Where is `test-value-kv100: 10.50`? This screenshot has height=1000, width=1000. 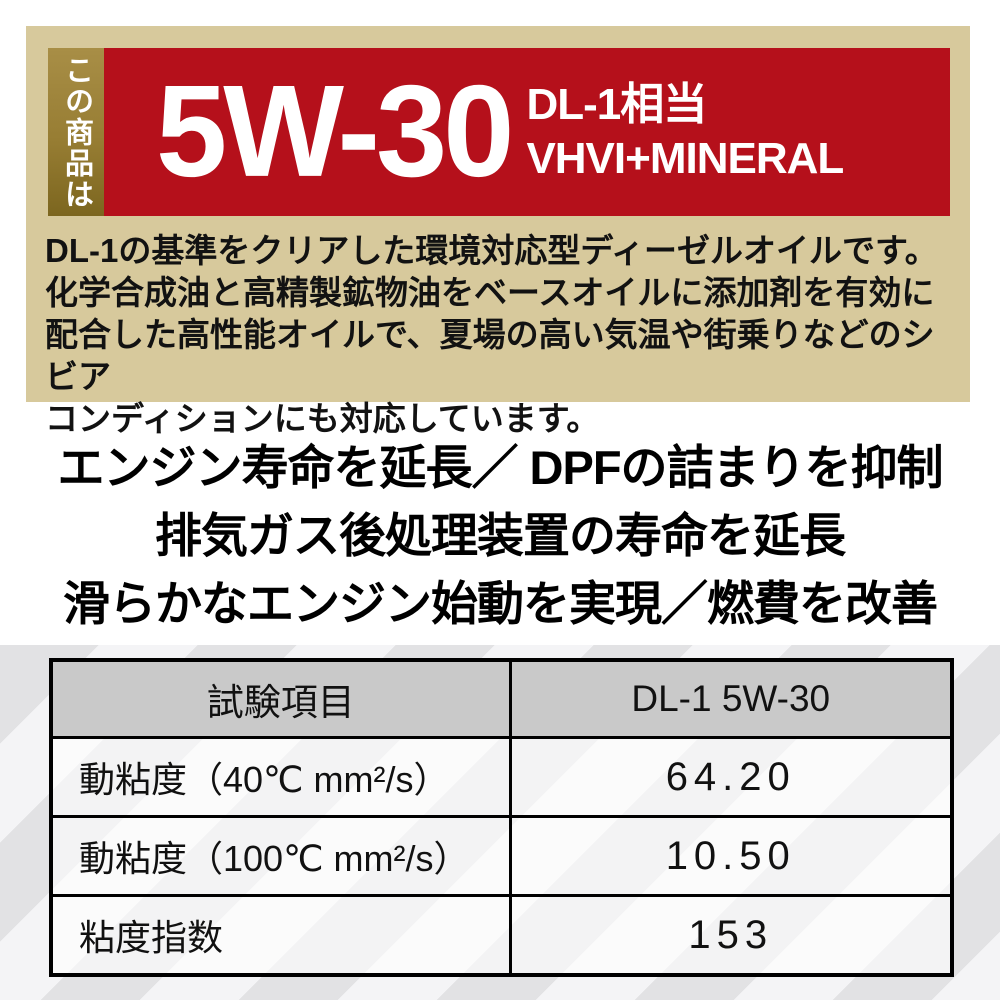 test-value-kv100: 10.50 is located at coordinates (731, 856).